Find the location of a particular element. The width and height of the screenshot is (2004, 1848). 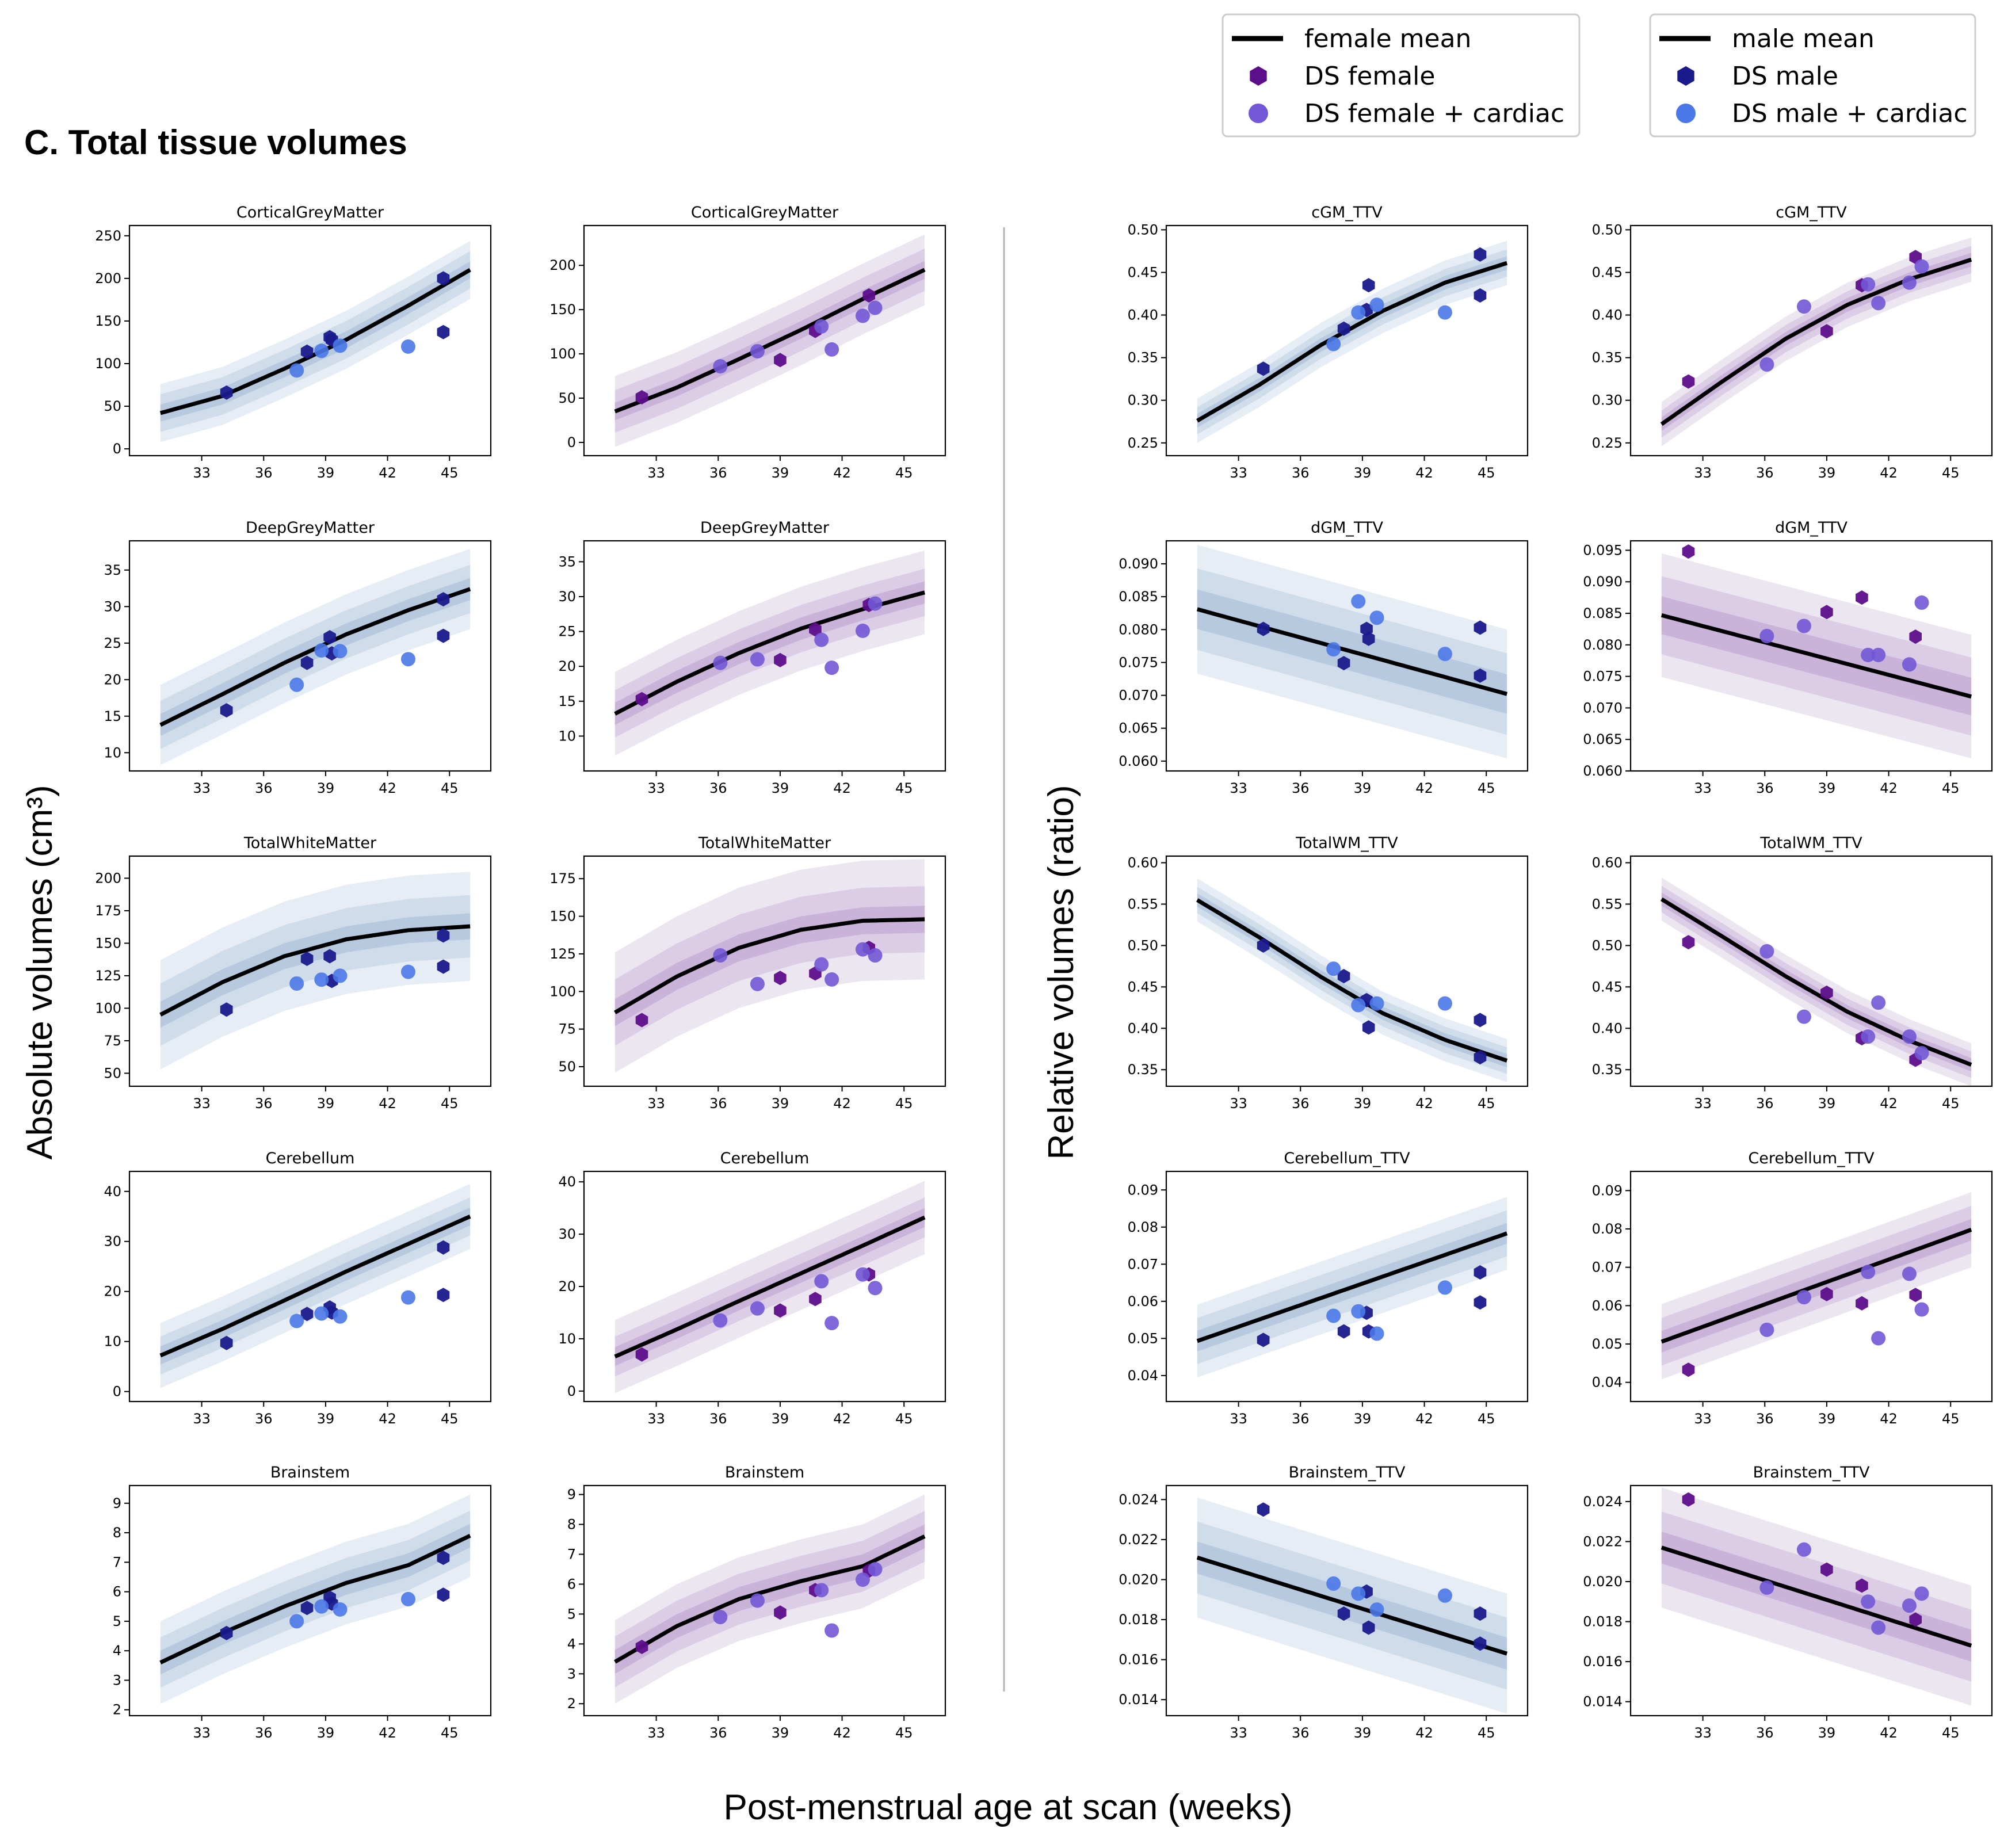

y-tick-label: 0.50 is located at coordinates (1607, 230).